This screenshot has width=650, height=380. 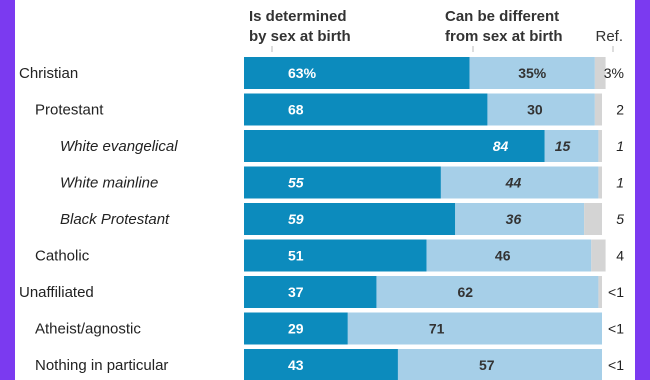 I want to click on data-label-ref: 5, so click(x=620, y=219).